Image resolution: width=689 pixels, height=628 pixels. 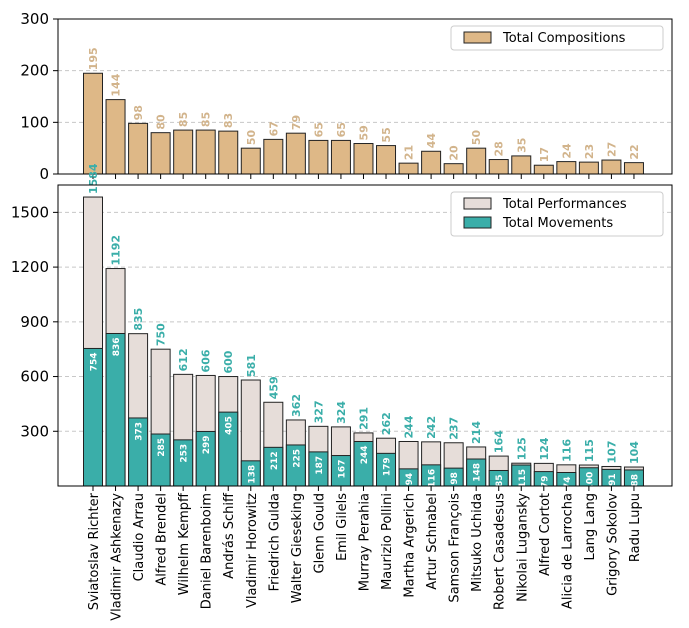 What do you see at coordinates (138, 319) in the screenshot?
I see `data-label: 835` at bounding box center [138, 319].